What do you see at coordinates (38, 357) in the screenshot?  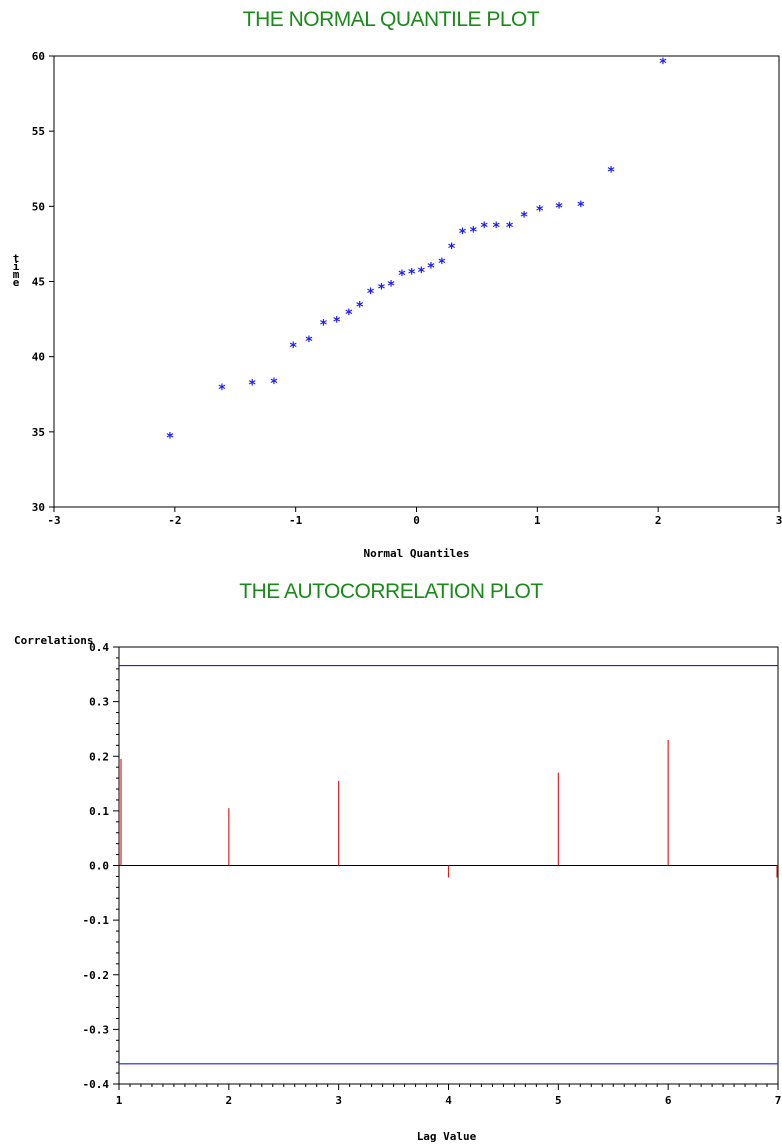 I see `y-tick-label: 40` at bounding box center [38, 357].